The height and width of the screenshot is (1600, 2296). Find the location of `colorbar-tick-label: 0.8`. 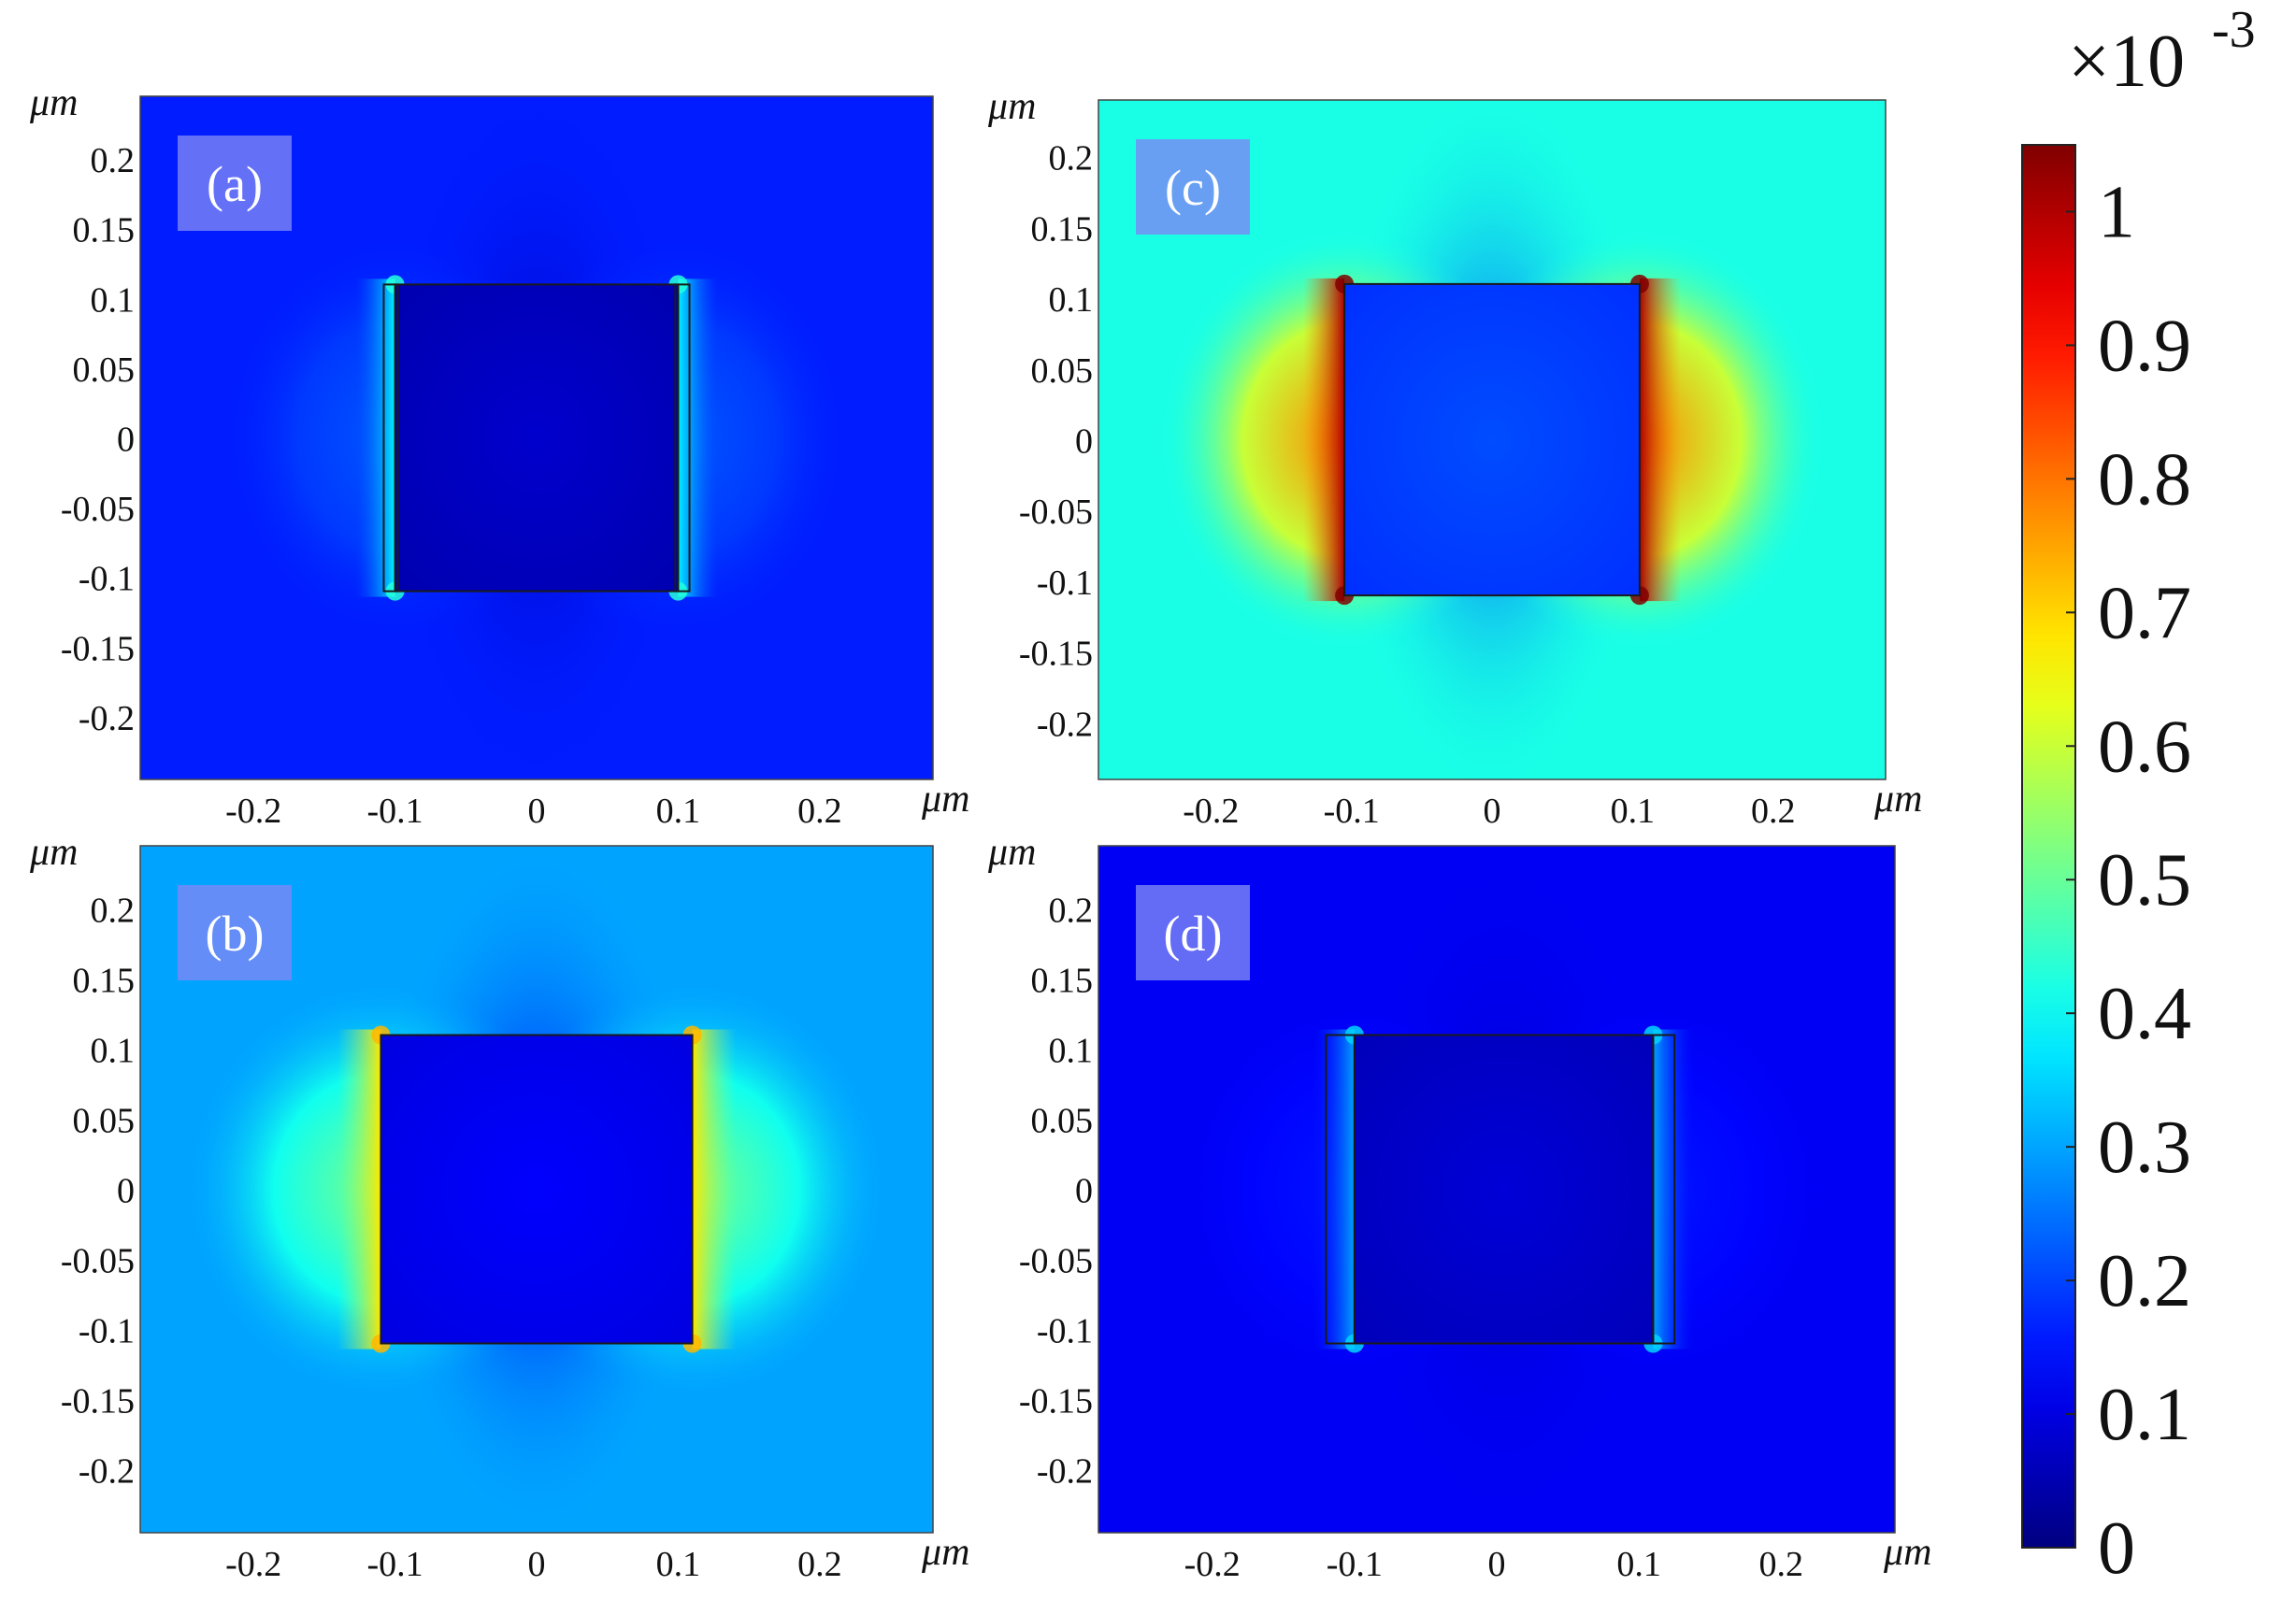

colorbar-tick-label: 0.8 is located at coordinates (2144, 480).